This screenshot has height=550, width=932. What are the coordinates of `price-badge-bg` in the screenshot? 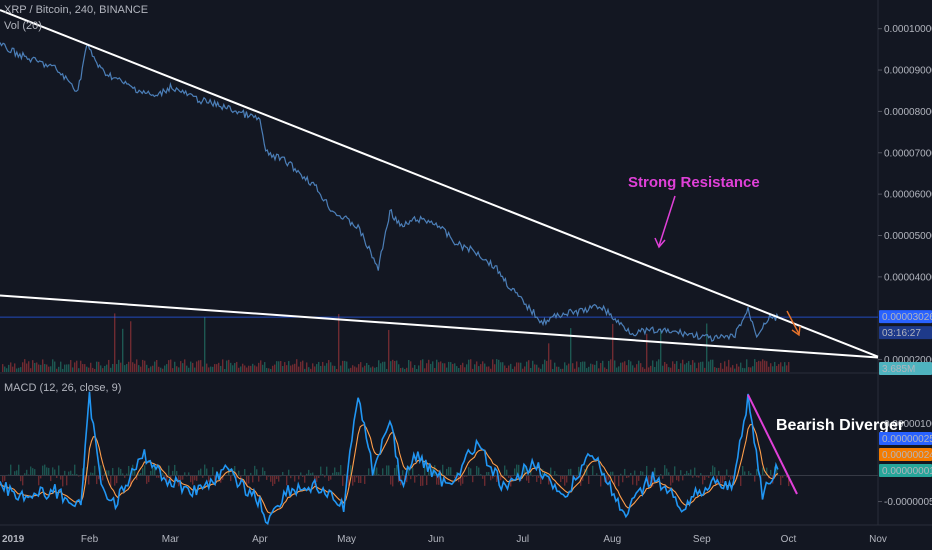 It's located at (905, 317).